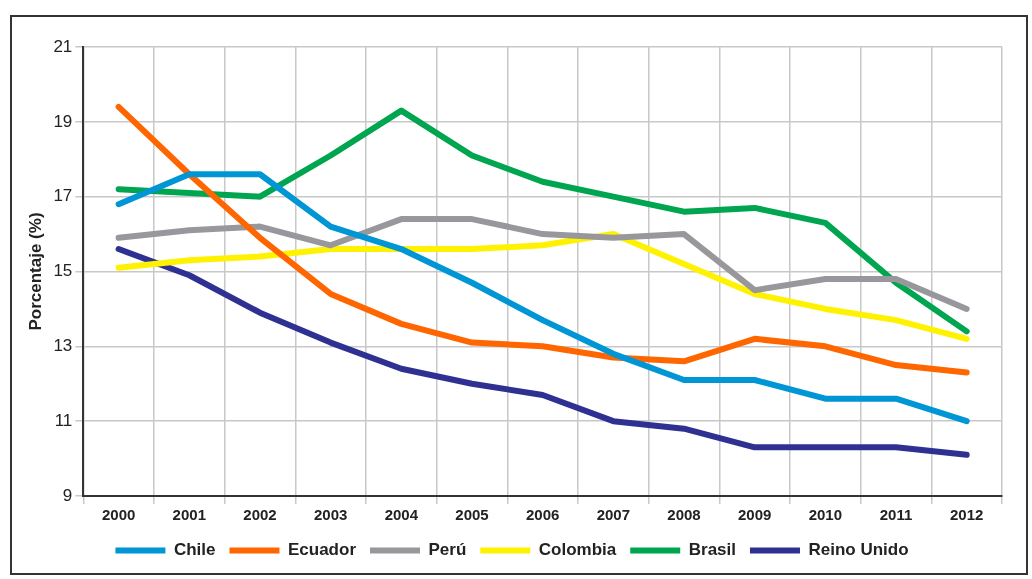 The width and height of the screenshot is (1032, 579). Describe the element at coordinates (330, 515) in the screenshot. I see `x-tick-label: 2003` at that location.